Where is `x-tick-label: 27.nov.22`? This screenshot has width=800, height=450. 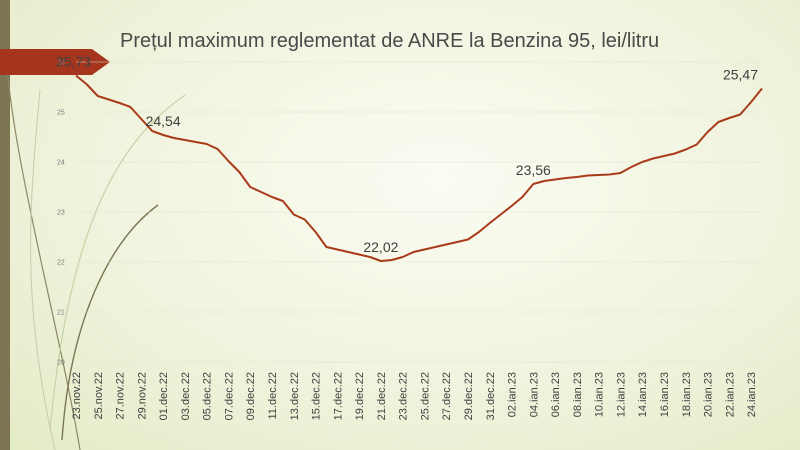 x-tick-label: 27.nov.22 is located at coordinates (121, 396).